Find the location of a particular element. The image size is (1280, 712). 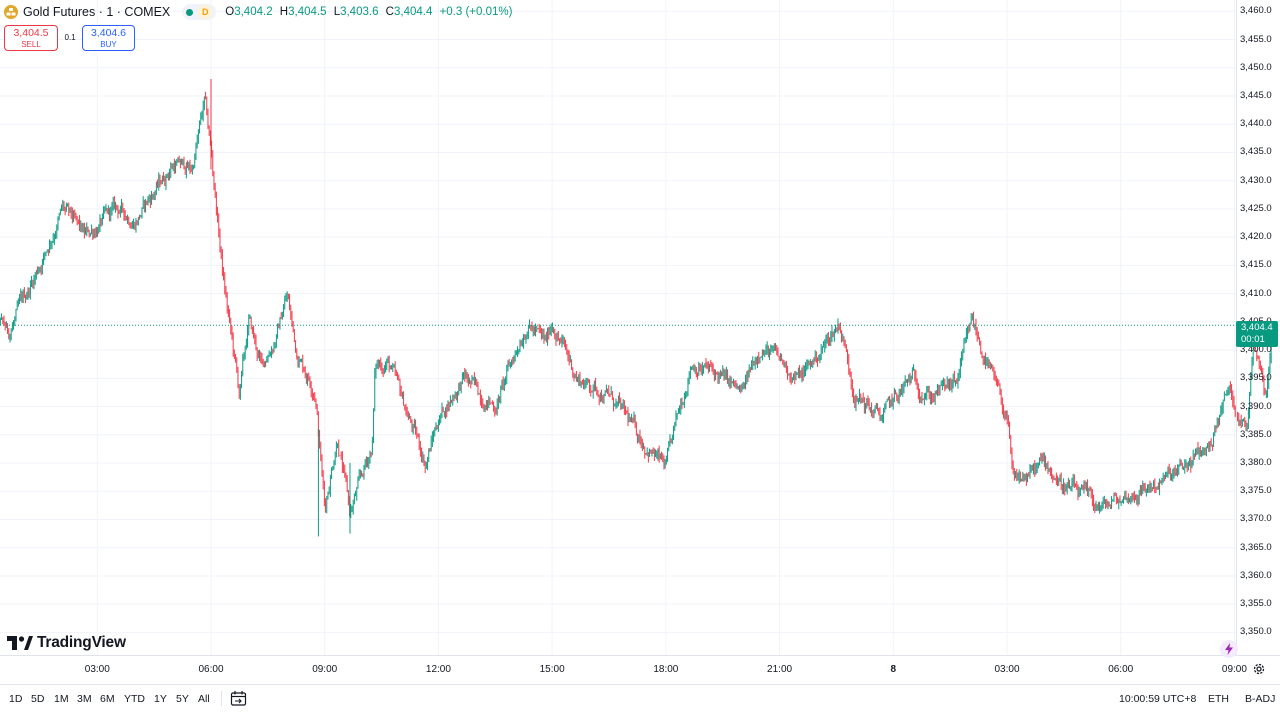

time-tick-label: 18:00 is located at coordinates (666, 669).